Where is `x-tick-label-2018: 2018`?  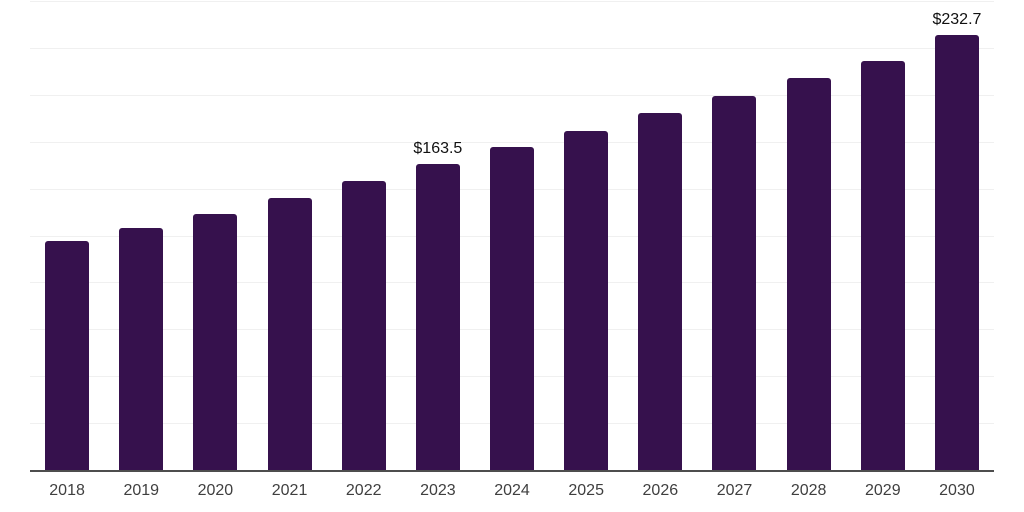
x-tick-label-2018: 2018 is located at coordinates (67, 490).